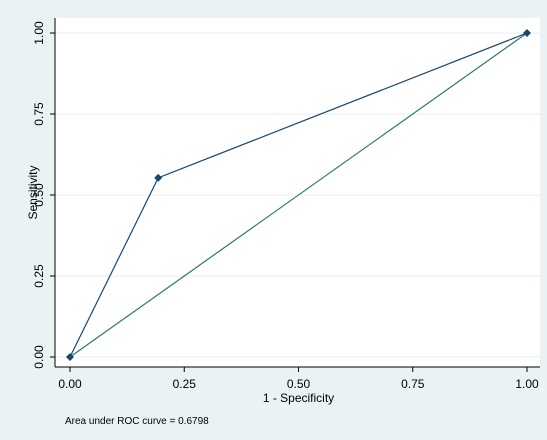 The image size is (547, 440). What do you see at coordinates (39, 195) in the screenshot?
I see `y-tick-label: 0.50` at bounding box center [39, 195].